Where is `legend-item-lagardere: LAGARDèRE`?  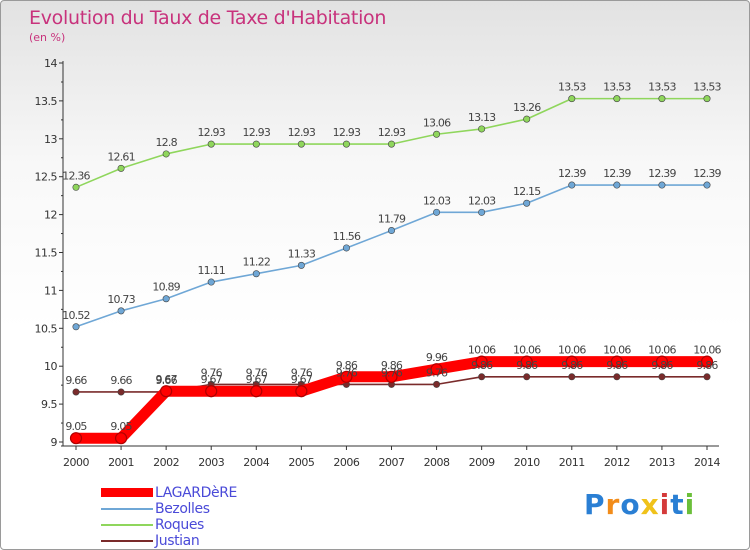 legend-item-lagardere: LAGARDèRE is located at coordinates (221, 493).